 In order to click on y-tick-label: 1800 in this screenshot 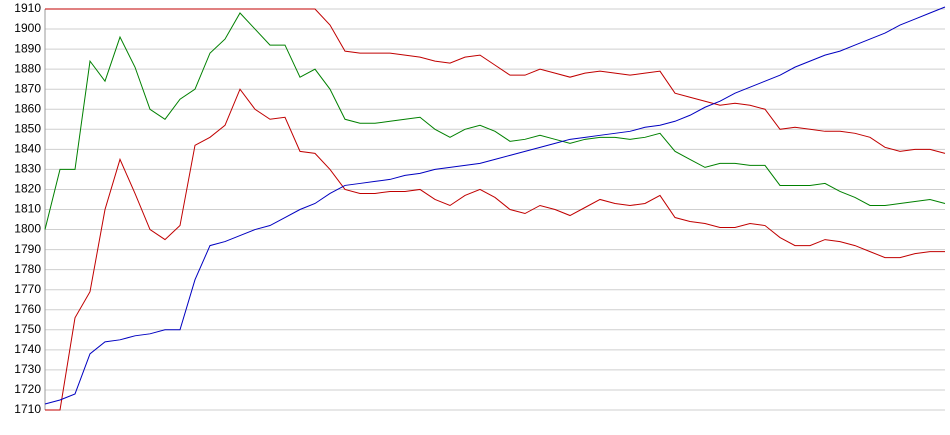, I will do `click(27, 229)`.